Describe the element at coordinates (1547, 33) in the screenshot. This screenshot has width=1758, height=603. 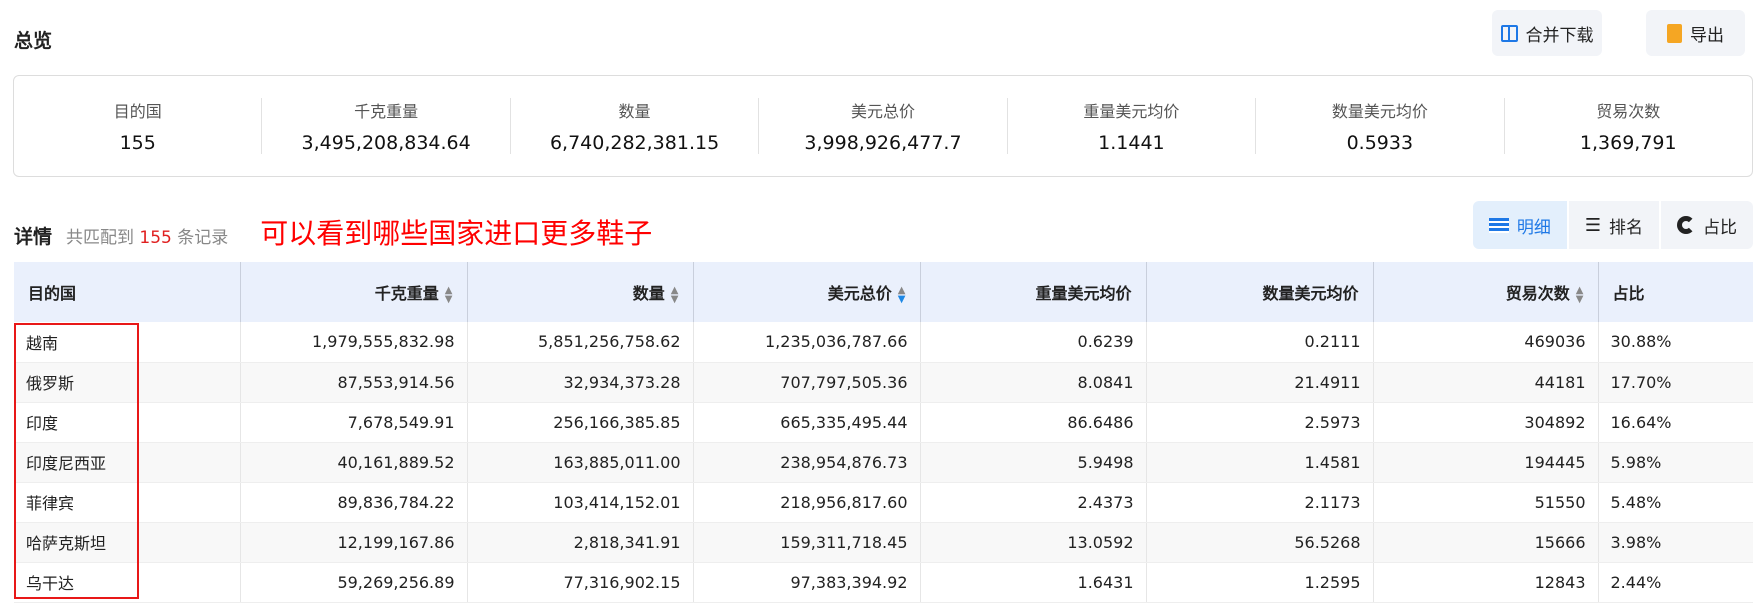
I see `merge-download-button: 合并下载` at that location.